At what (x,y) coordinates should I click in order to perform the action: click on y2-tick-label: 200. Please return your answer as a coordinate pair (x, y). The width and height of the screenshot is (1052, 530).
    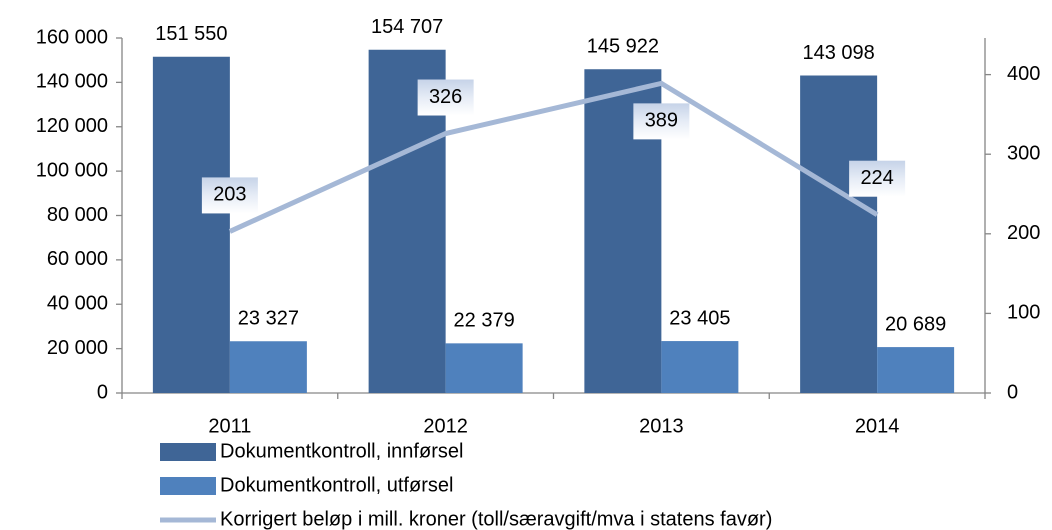
    Looking at the image, I should click on (1023, 233).